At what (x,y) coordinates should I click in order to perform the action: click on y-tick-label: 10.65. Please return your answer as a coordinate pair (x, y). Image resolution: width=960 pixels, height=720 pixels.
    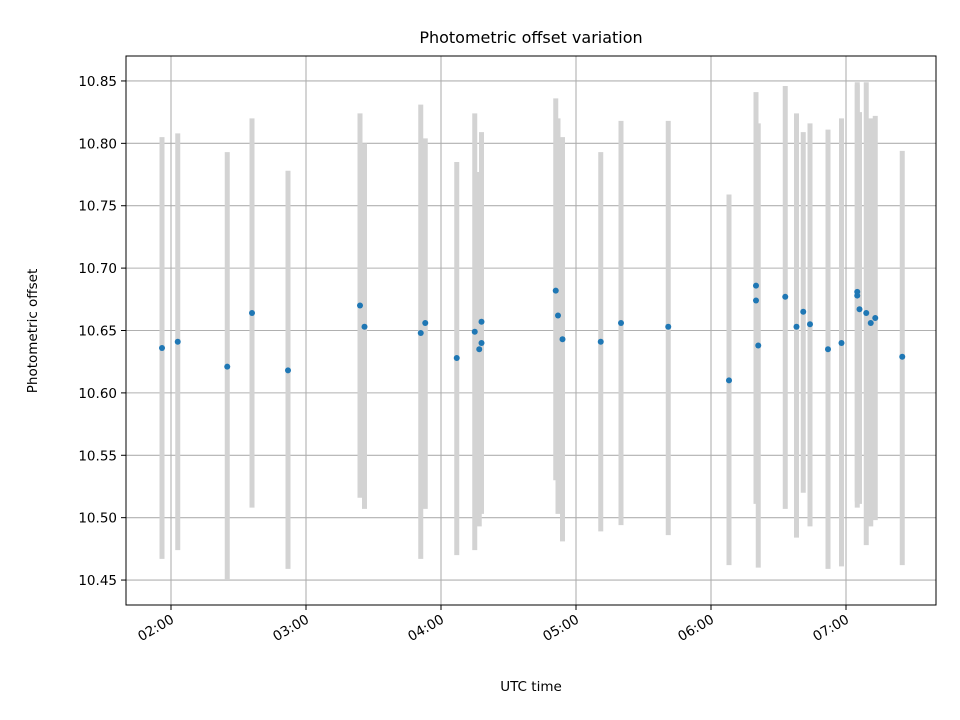
    Looking at the image, I should click on (97, 332).